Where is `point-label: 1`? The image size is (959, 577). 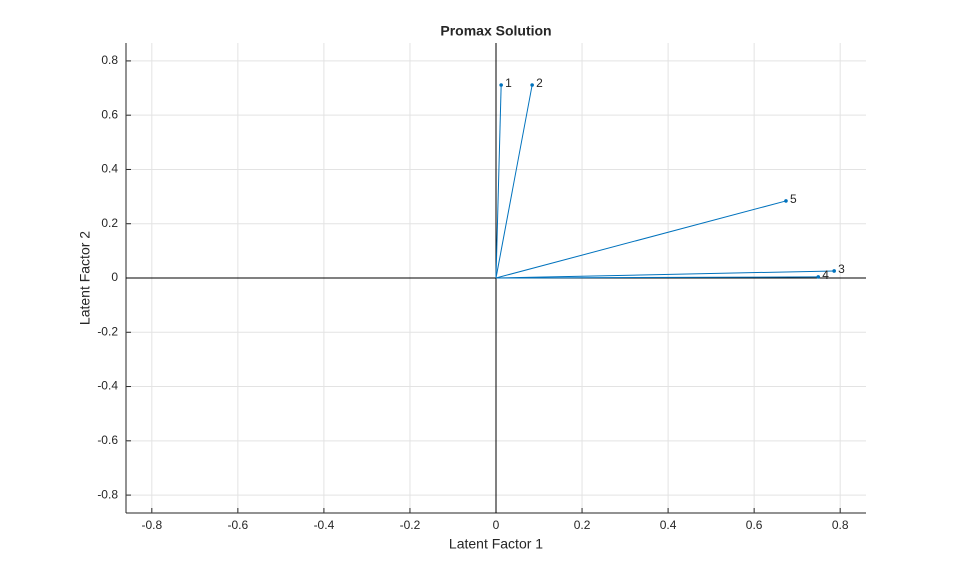
point-label: 1 is located at coordinates (508, 83).